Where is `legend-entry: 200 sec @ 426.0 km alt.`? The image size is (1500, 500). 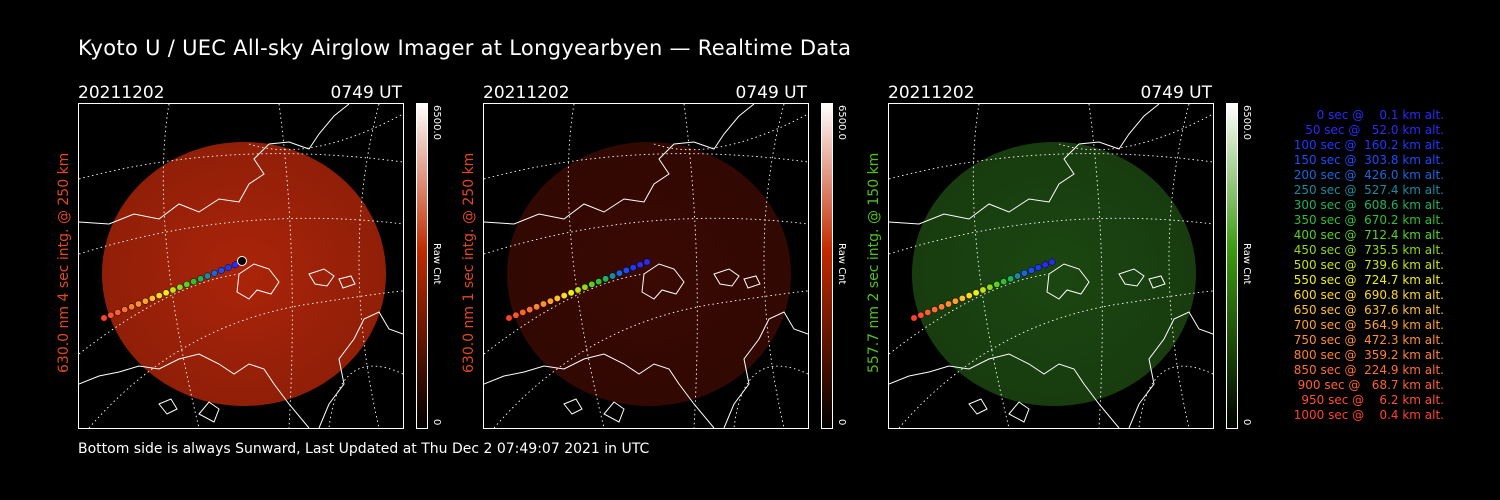
legend-entry: 200 sec @ 426.0 km alt. is located at coordinates (1366, 175).